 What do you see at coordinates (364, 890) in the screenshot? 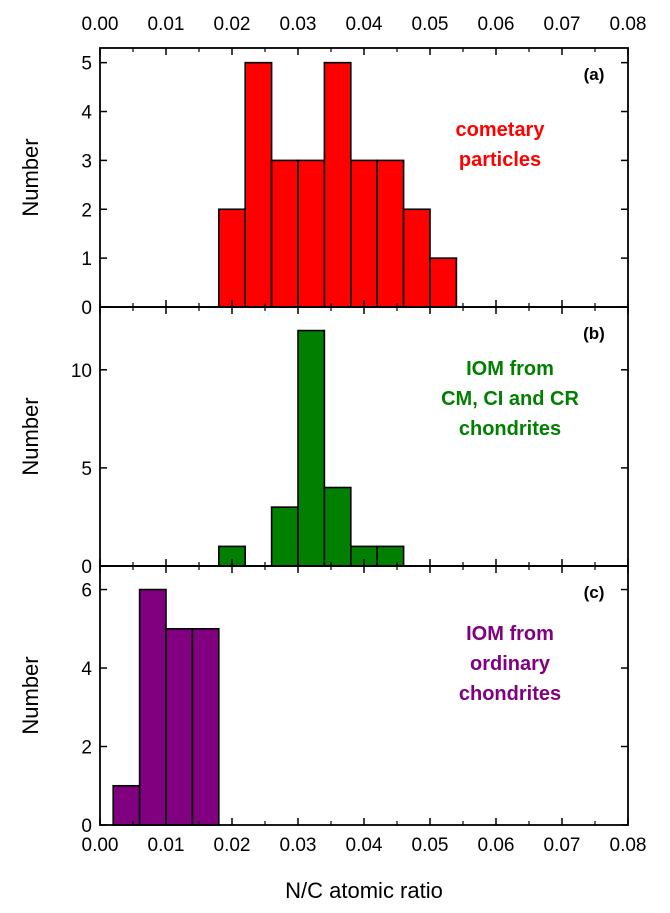
I see `x-axis-title: N/C atomic ratio` at bounding box center [364, 890].